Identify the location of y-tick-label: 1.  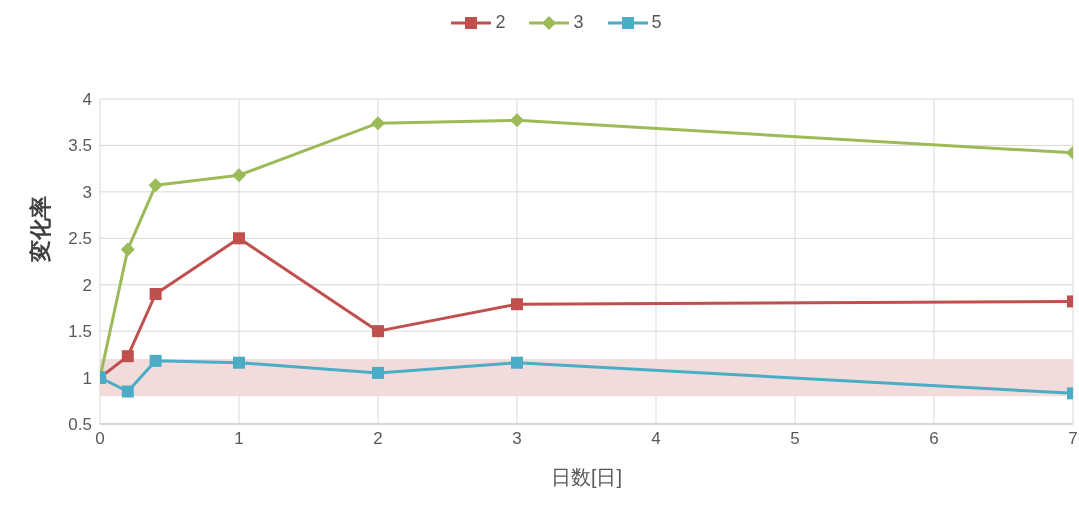
(87, 378).